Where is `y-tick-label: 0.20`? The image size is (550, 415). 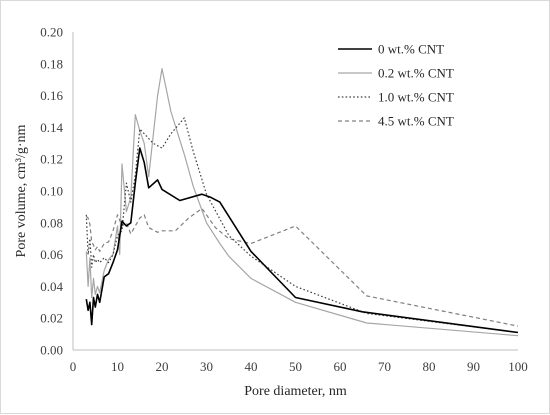
y-tick-label: 0.20 is located at coordinates (51, 32).